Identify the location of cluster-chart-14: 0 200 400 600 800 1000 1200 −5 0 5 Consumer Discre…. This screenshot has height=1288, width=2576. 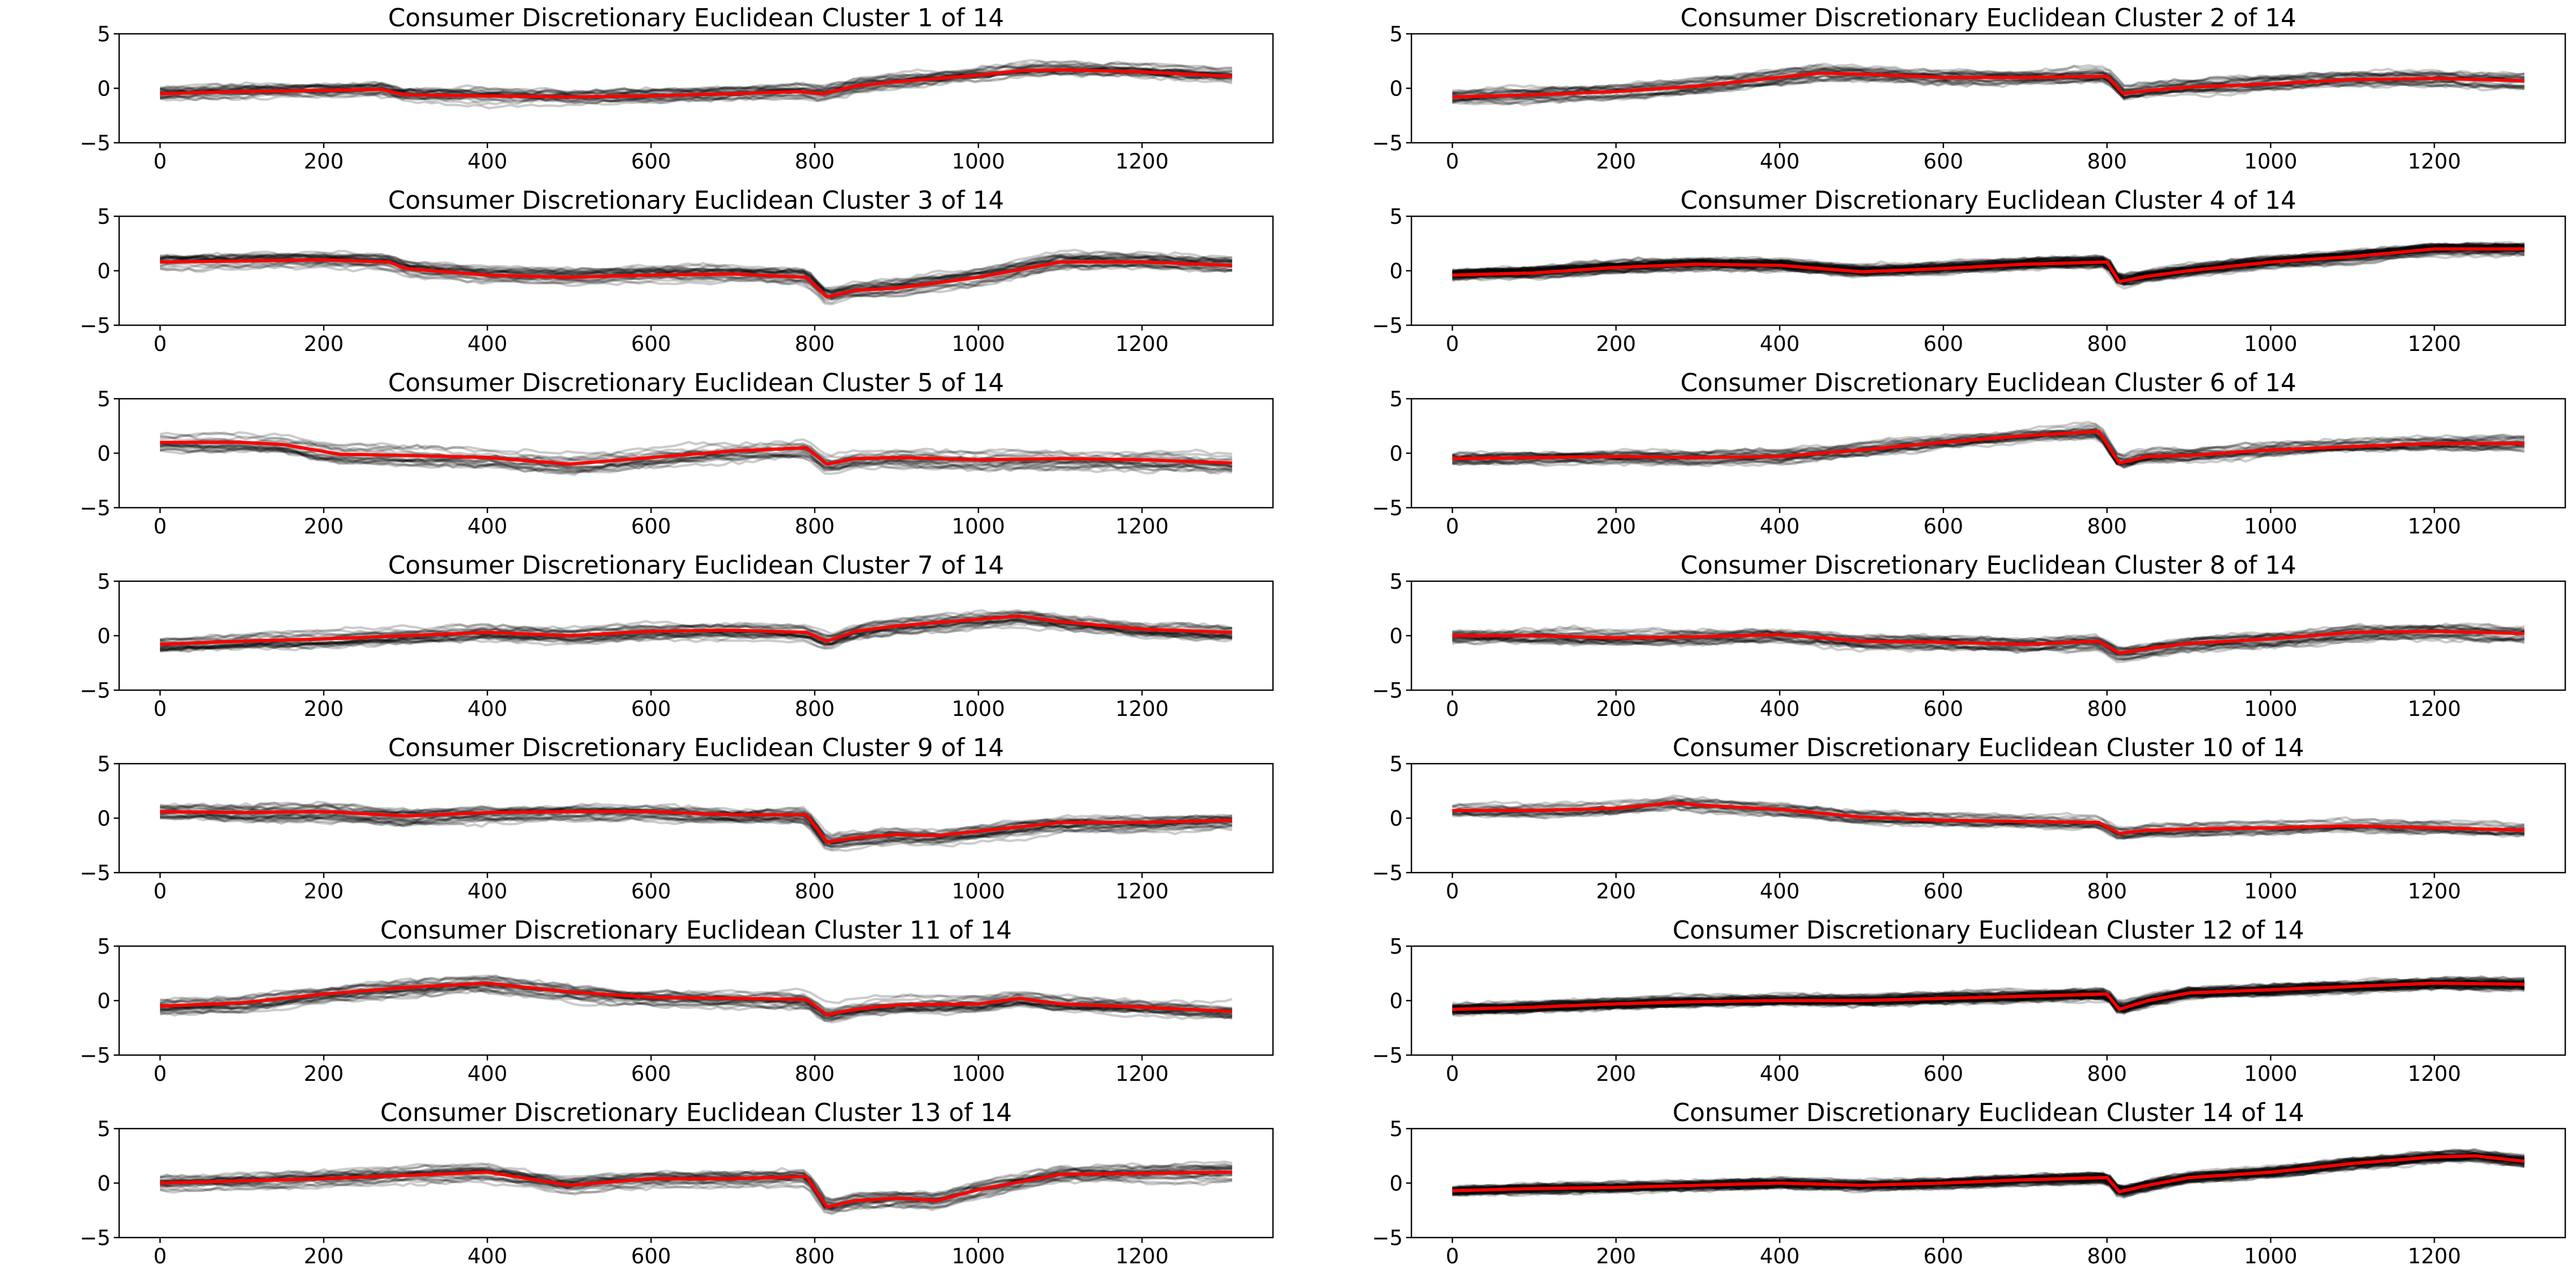
(1969, 1183).